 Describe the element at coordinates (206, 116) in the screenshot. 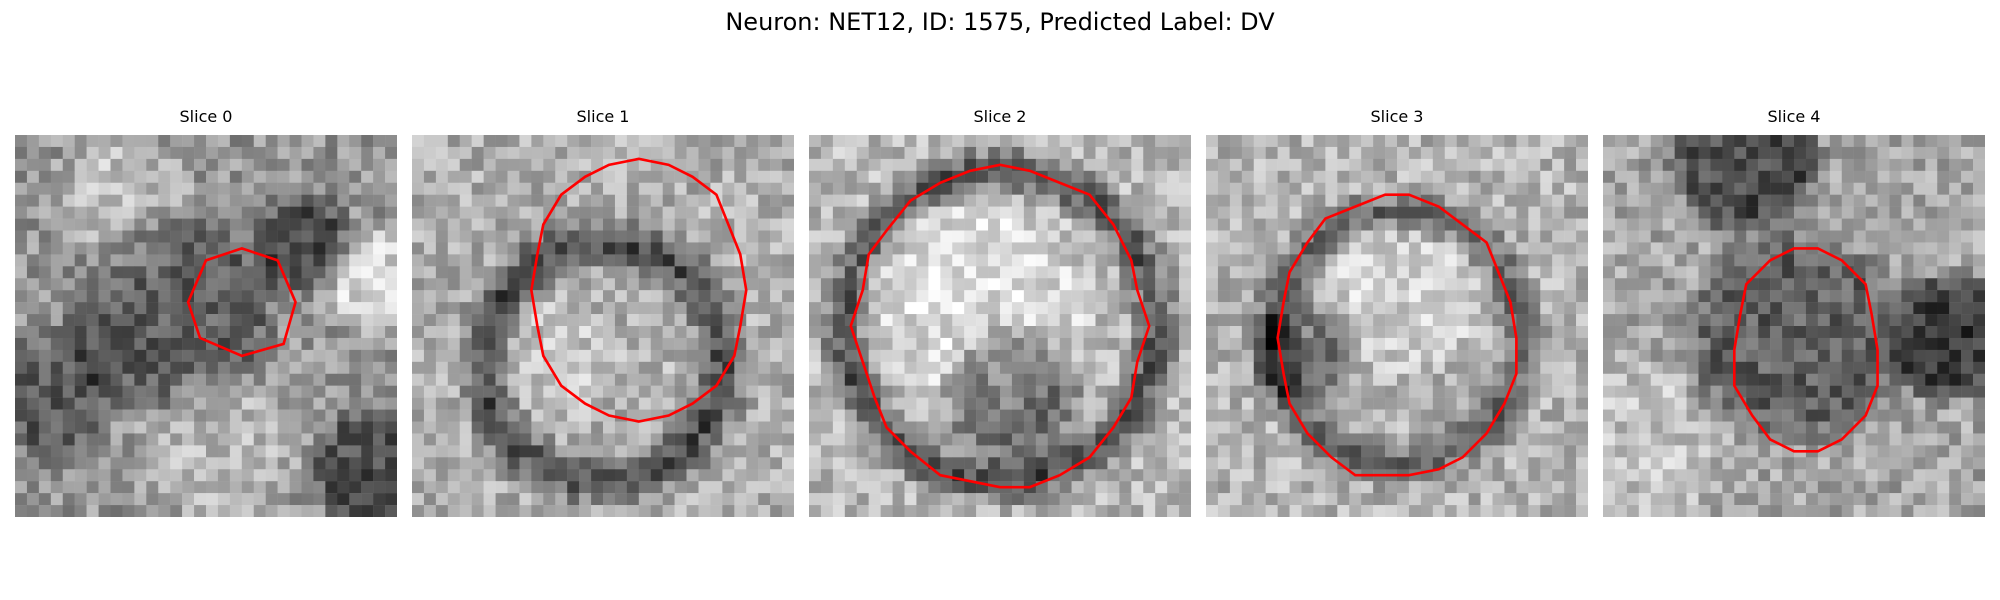

I see `slice-title-0: Slice 0` at that location.